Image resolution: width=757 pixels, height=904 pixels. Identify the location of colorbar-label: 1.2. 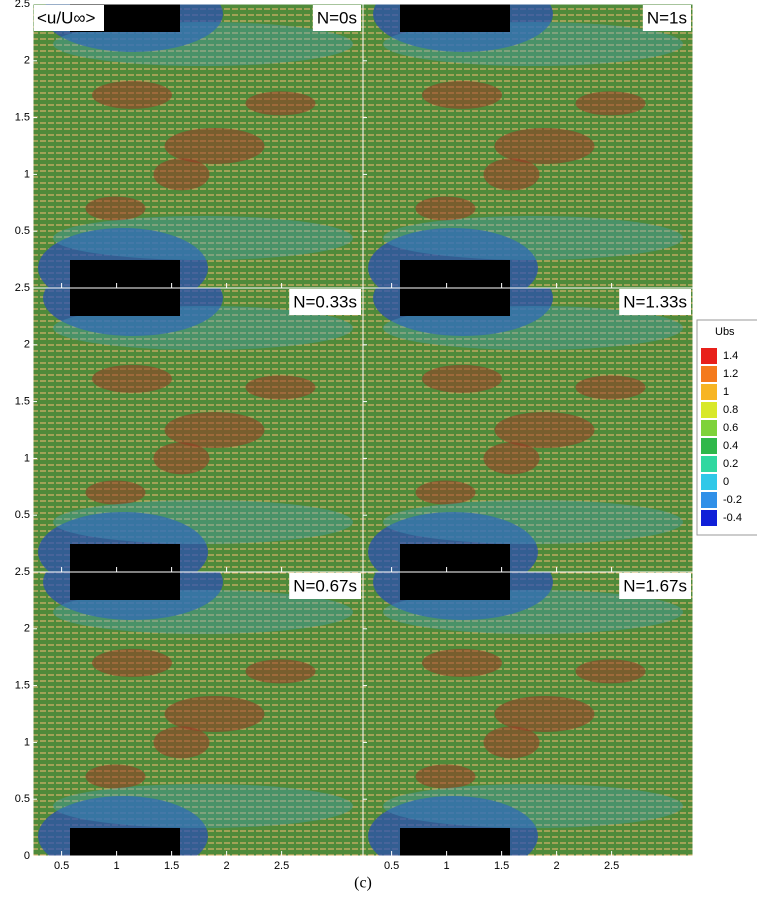
(730, 374).